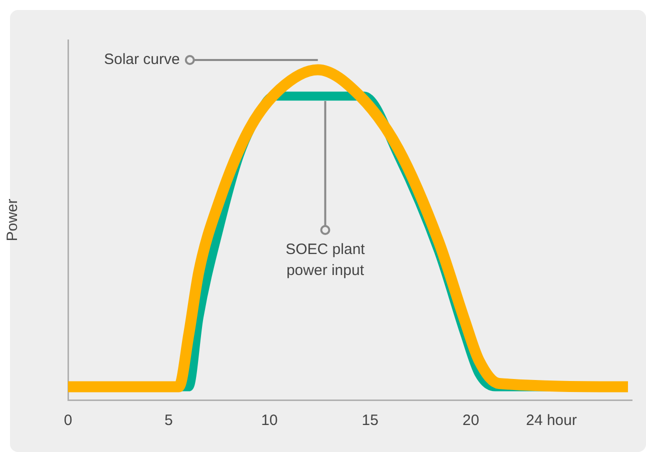 The height and width of the screenshot is (452, 646). Describe the element at coordinates (370, 421) in the screenshot. I see `x-tick-label: 15` at that location.